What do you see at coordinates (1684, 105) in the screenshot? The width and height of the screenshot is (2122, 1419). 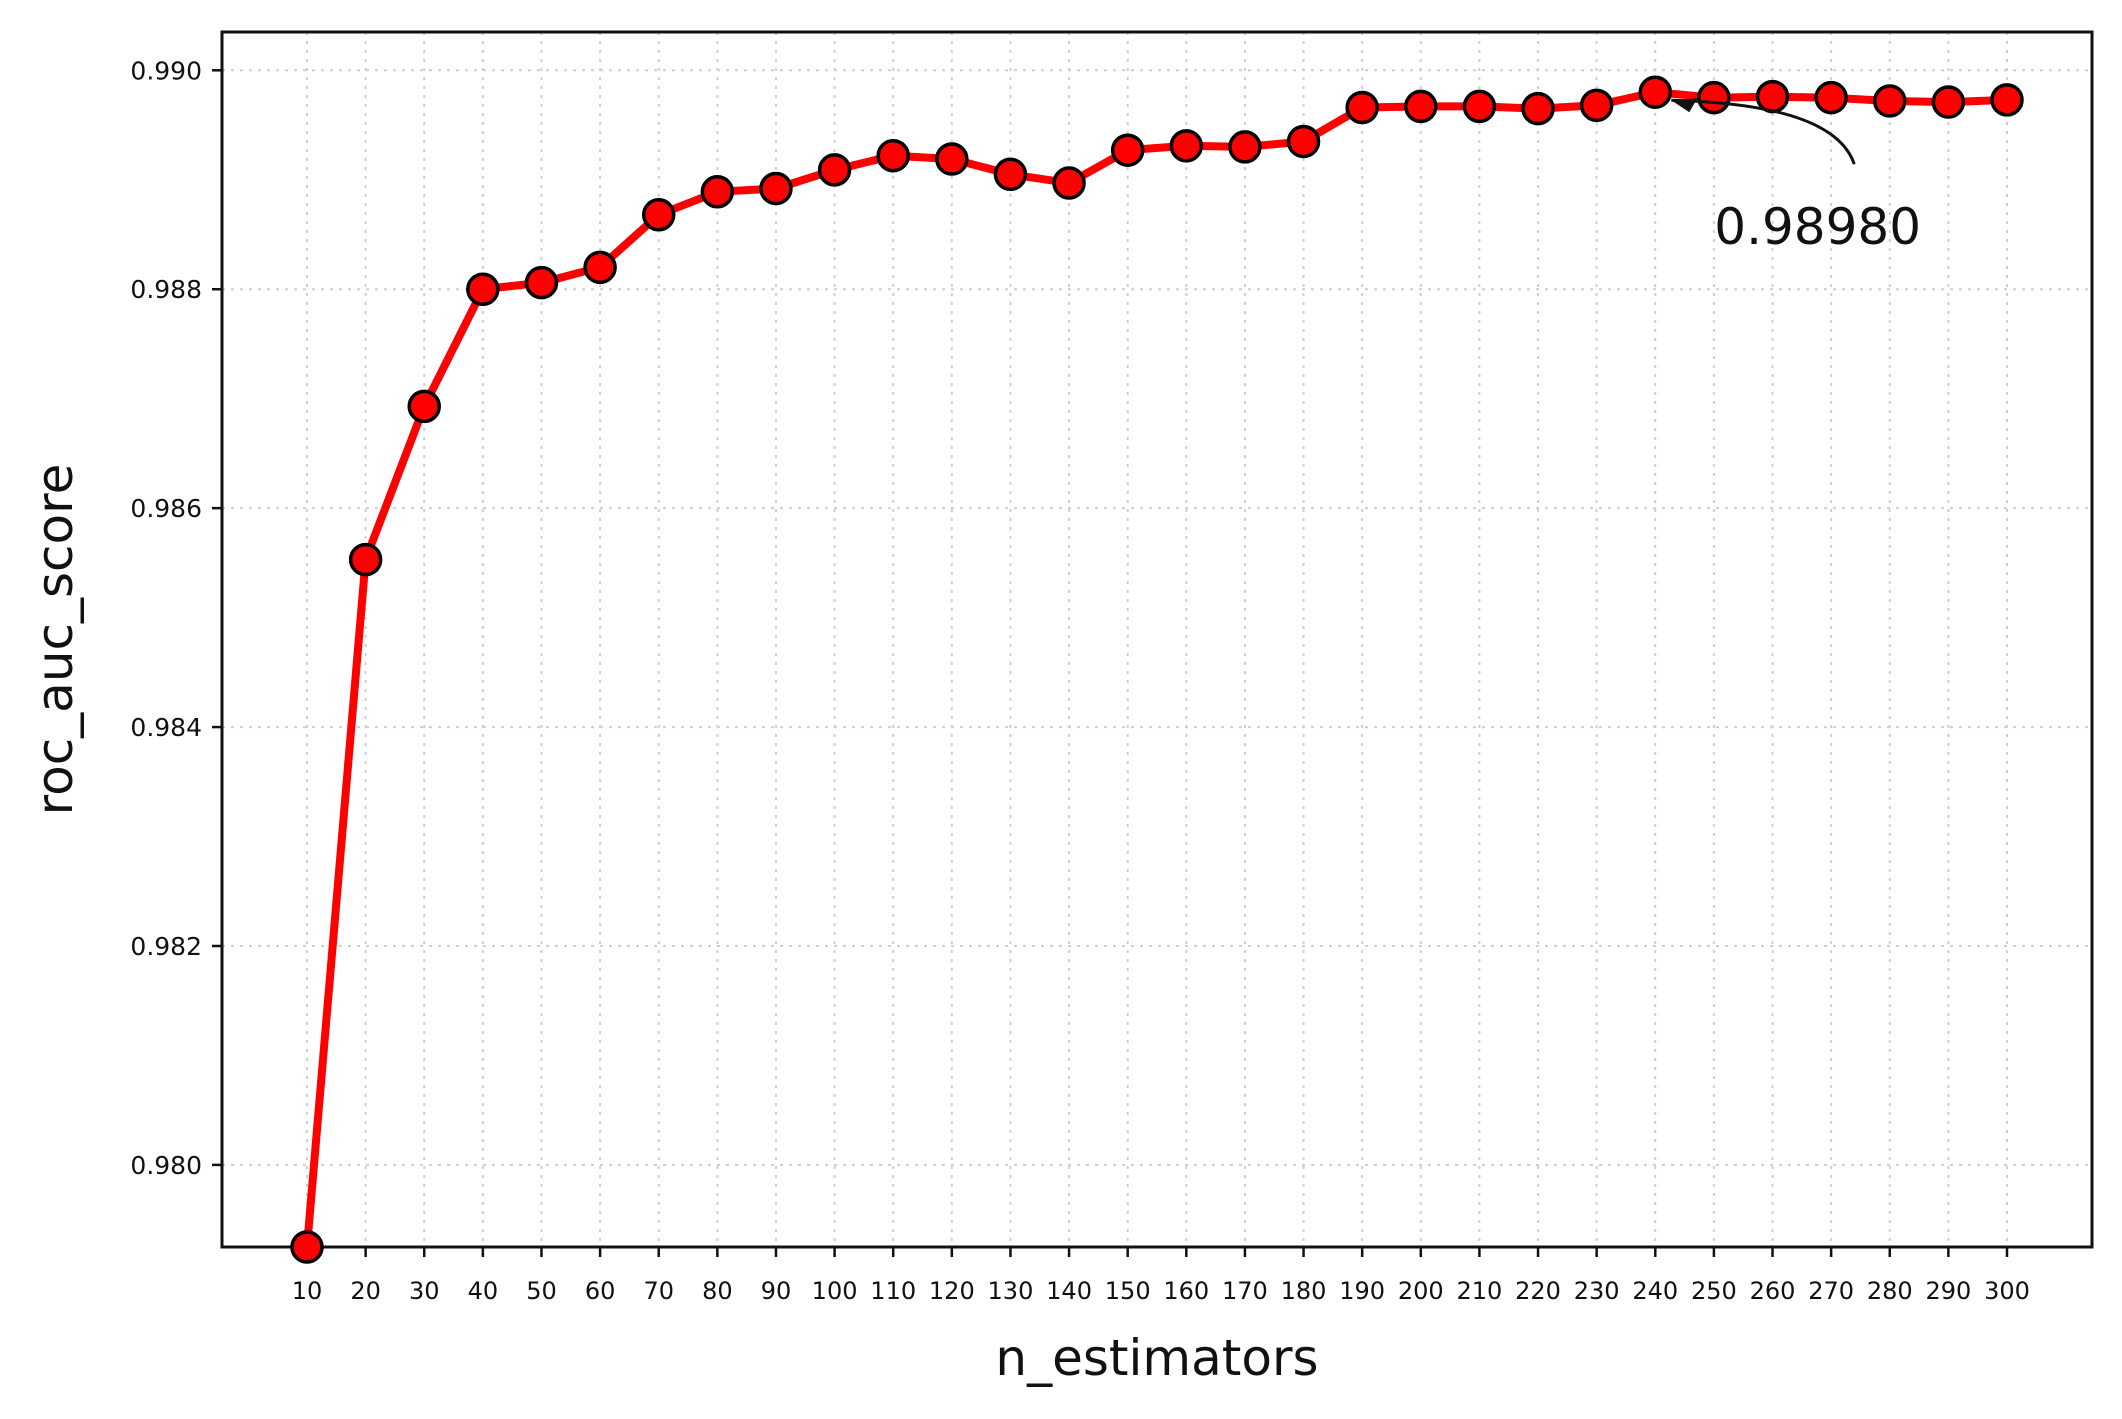 I see `annotation-arrowhead` at bounding box center [1684, 105].